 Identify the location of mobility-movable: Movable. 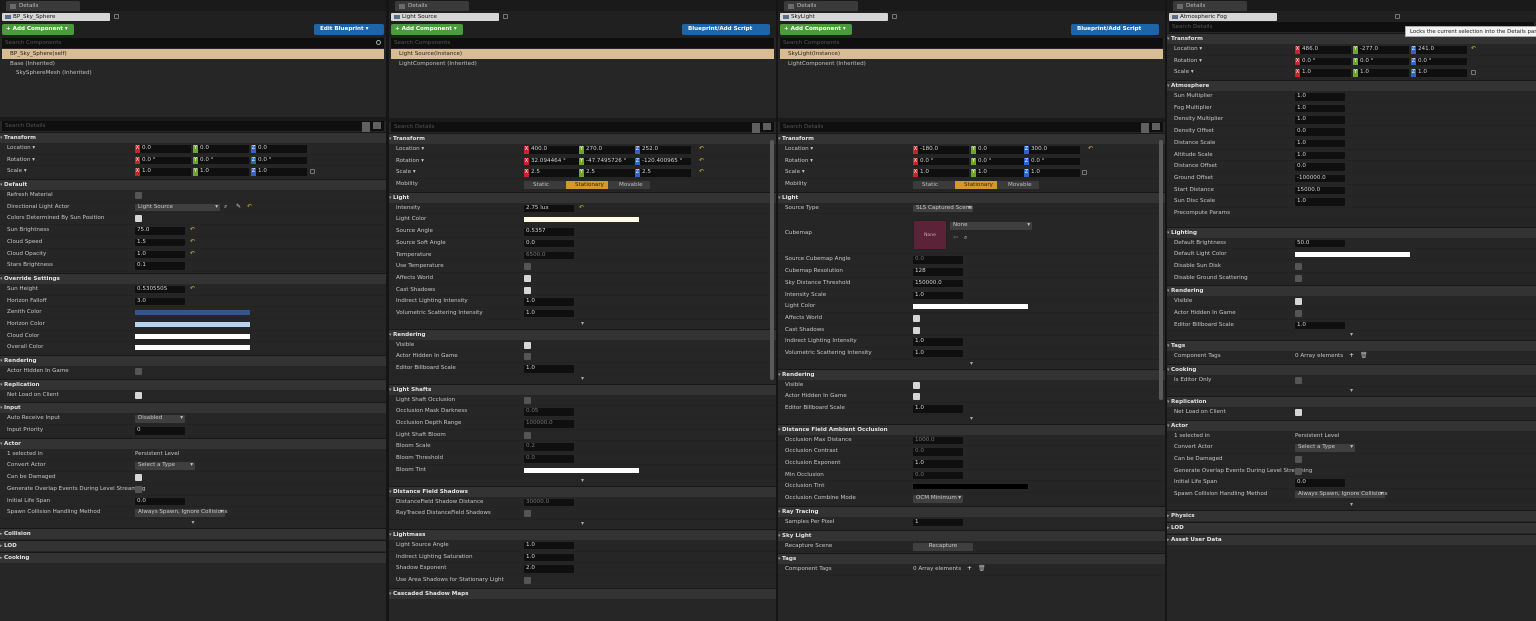
(1020, 185).